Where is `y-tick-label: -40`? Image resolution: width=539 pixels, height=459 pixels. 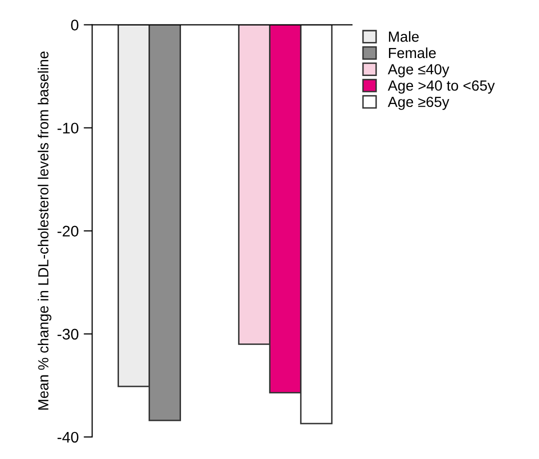 y-tick-label: -40 is located at coordinates (68, 437).